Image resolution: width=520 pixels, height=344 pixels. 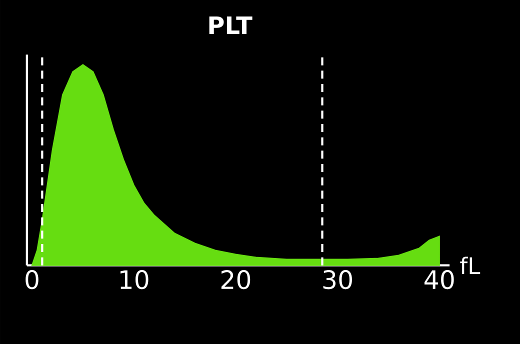 What do you see at coordinates (470, 265) in the screenshot?
I see `x-axis-title: fL` at bounding box center [470, 265].